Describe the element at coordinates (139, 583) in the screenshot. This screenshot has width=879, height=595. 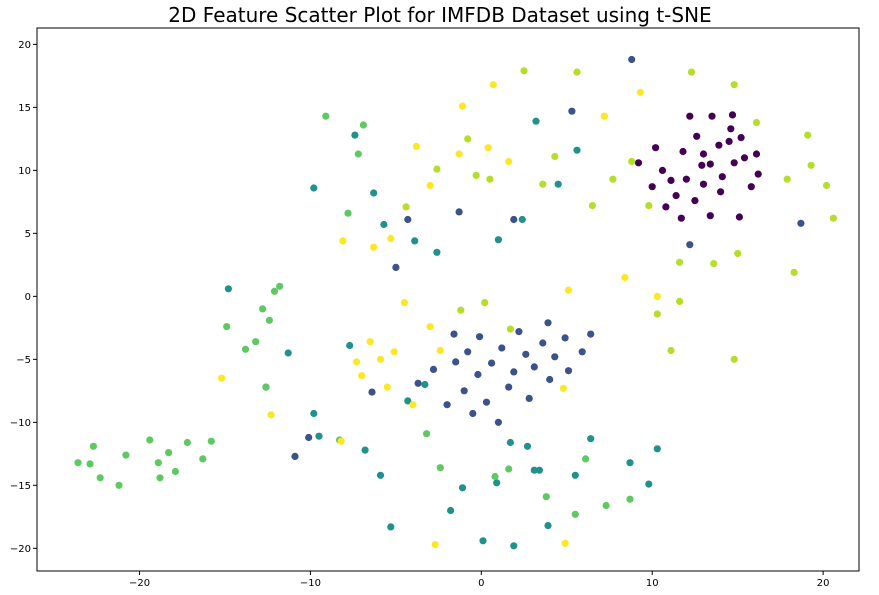
I see `x-tick-label: −20` at that location.